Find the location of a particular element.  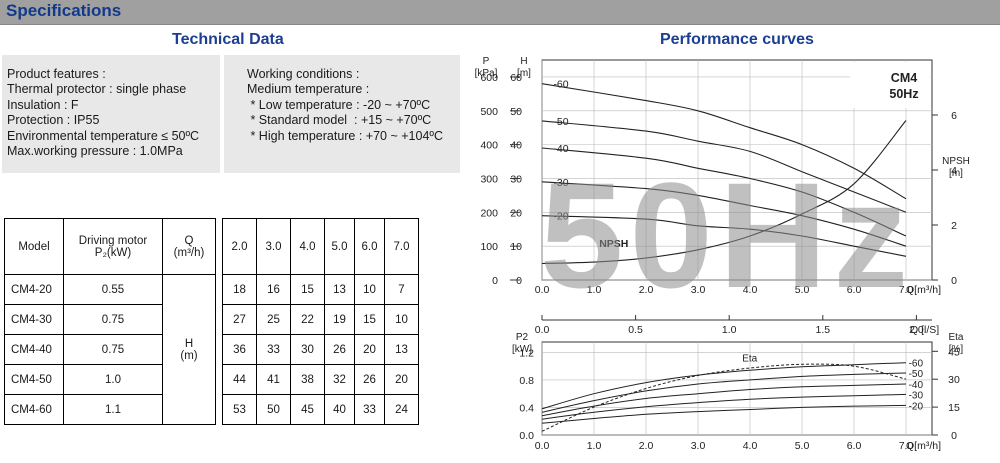

y-right-tick-label: 4 is located at coordinates (954, 171).